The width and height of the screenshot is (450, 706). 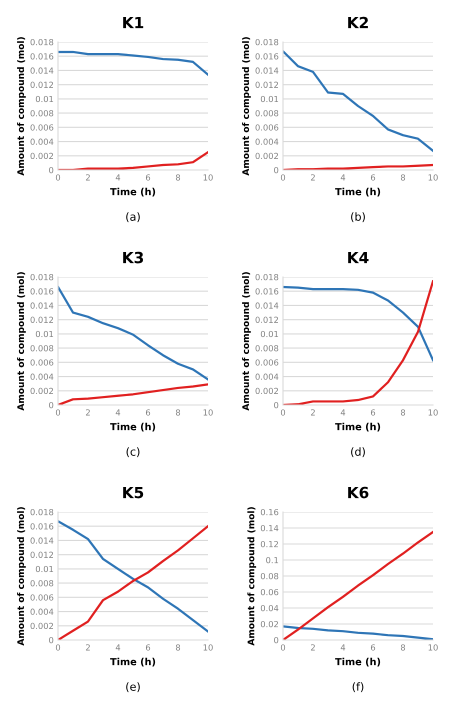 I want to click on y-tick-label: 0.04, so click(x=269, y=608).